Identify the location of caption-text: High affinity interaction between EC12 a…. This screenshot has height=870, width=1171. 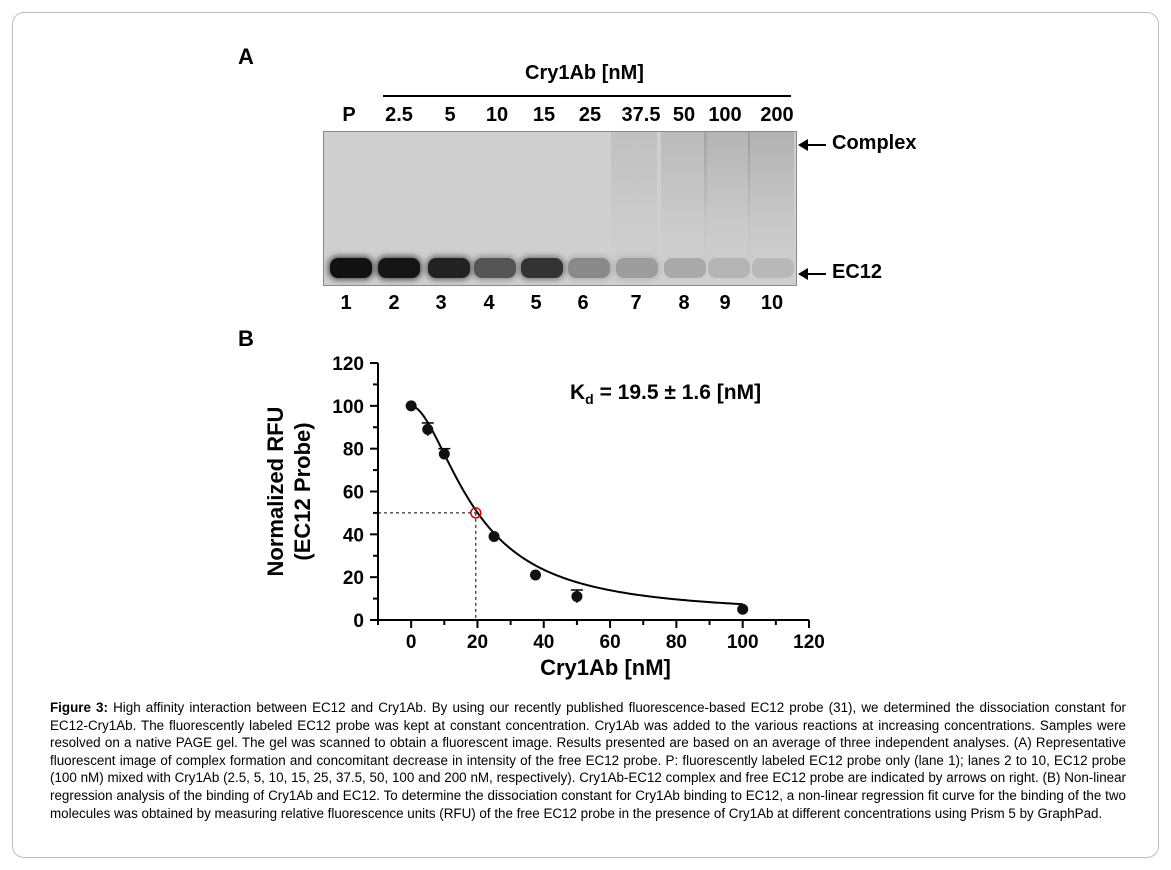
(588, 760).